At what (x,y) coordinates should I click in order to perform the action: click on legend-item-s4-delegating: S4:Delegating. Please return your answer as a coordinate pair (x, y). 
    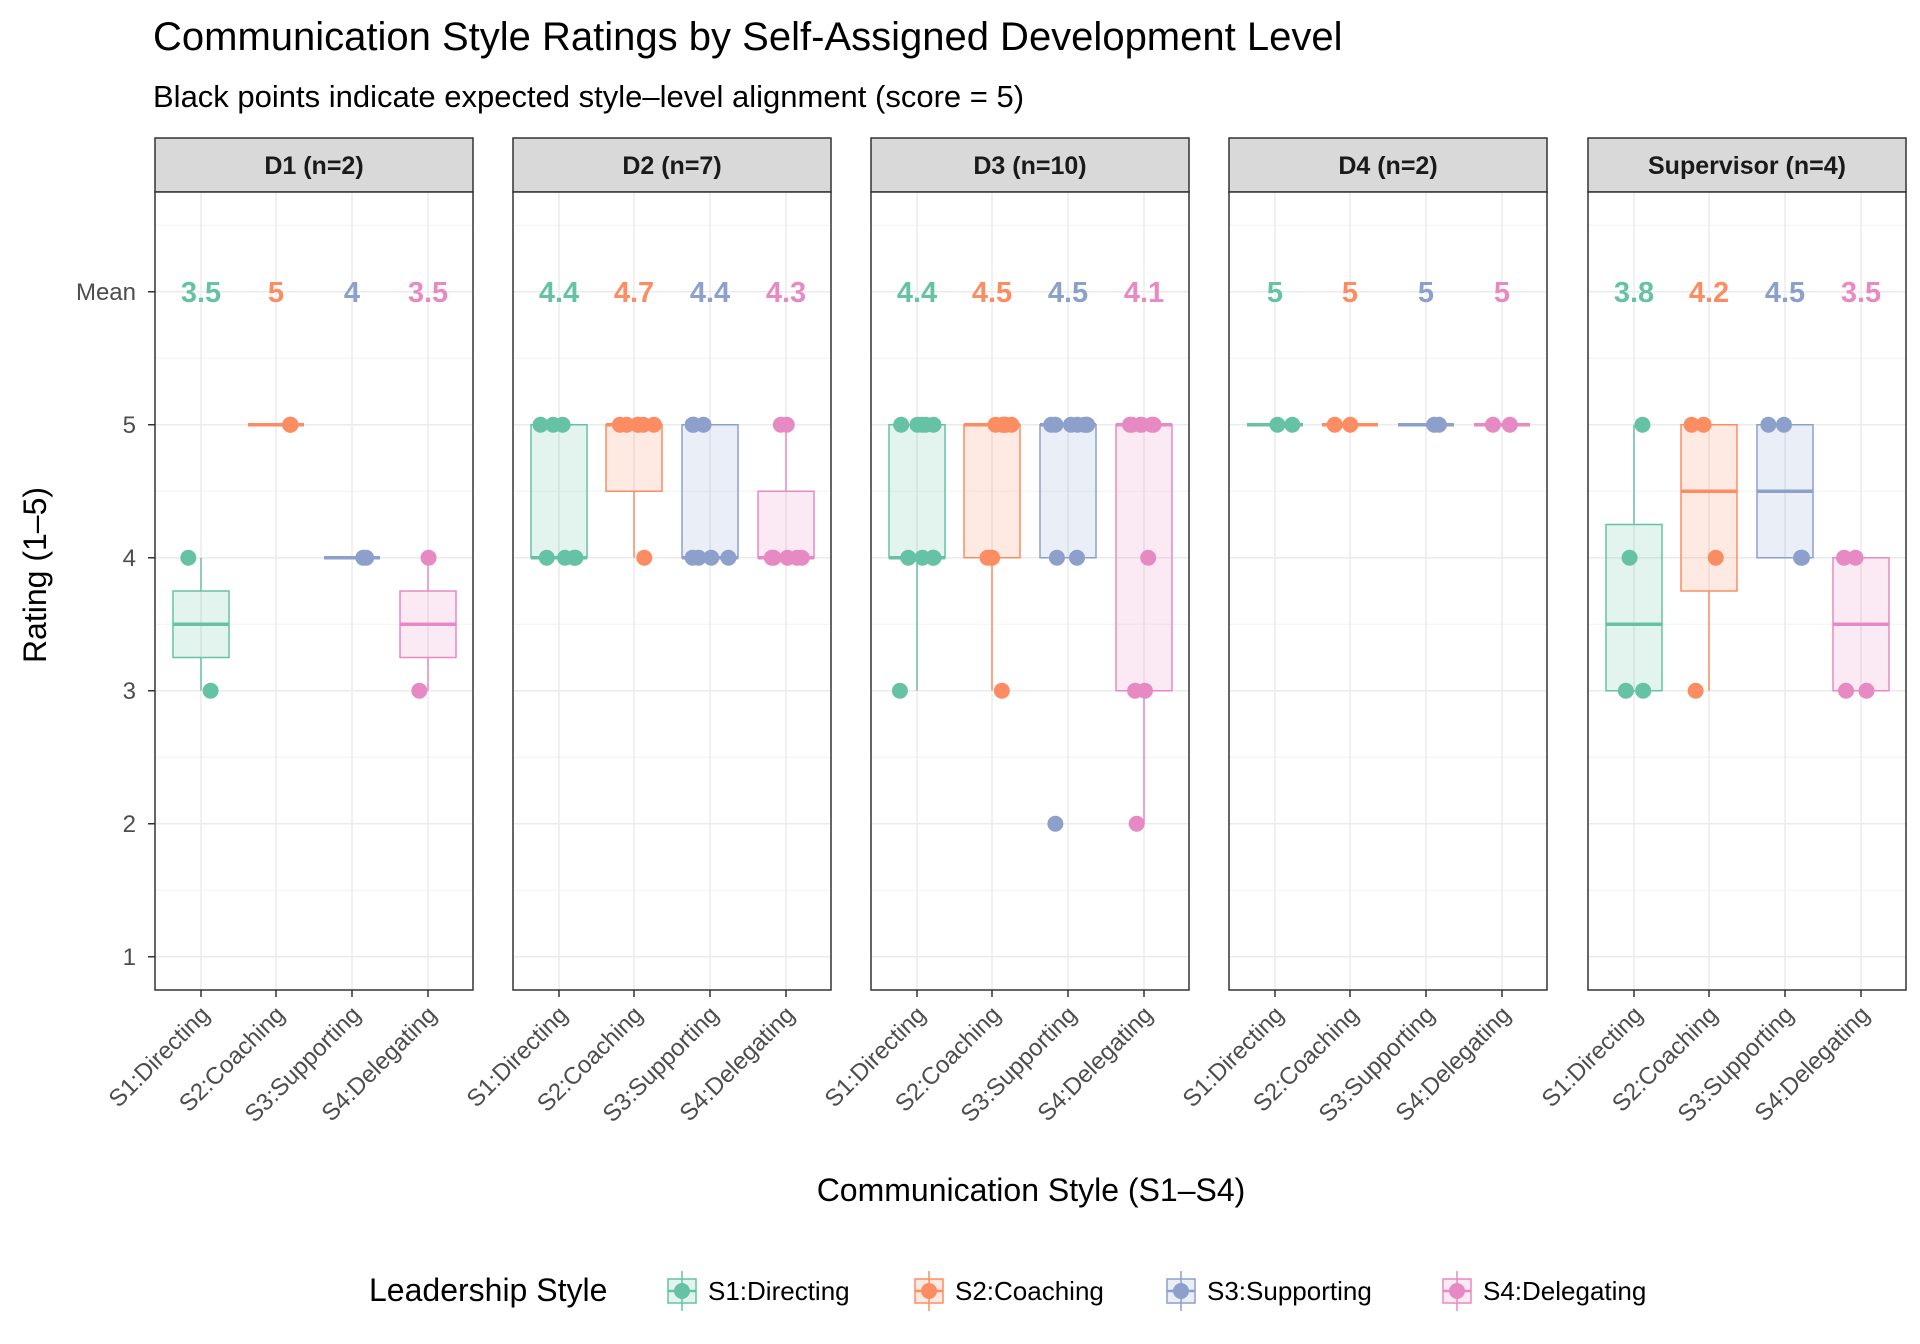
    Looking at the image, I should click on (1544, 1291).